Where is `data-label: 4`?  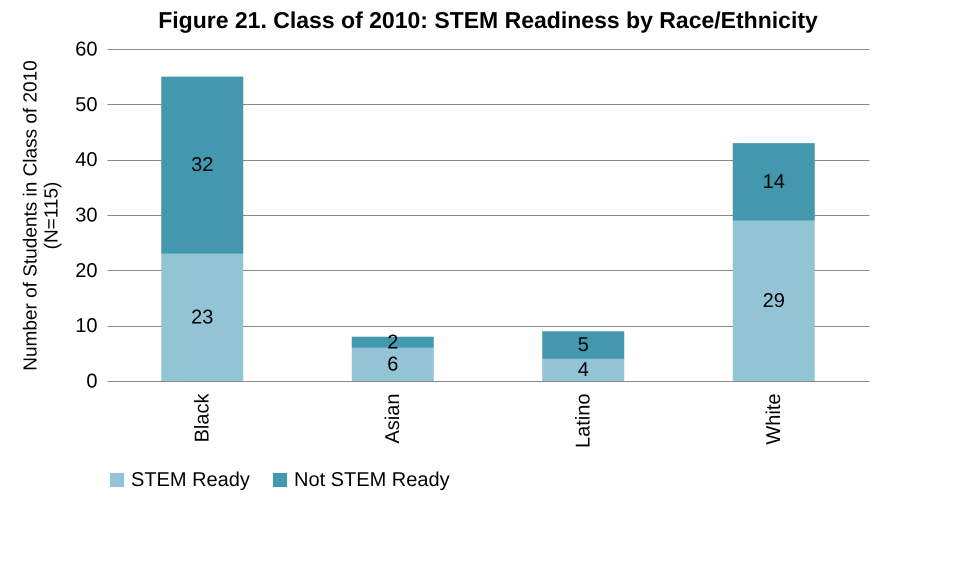
data-label: 4 is located at coordinates (583, 369).